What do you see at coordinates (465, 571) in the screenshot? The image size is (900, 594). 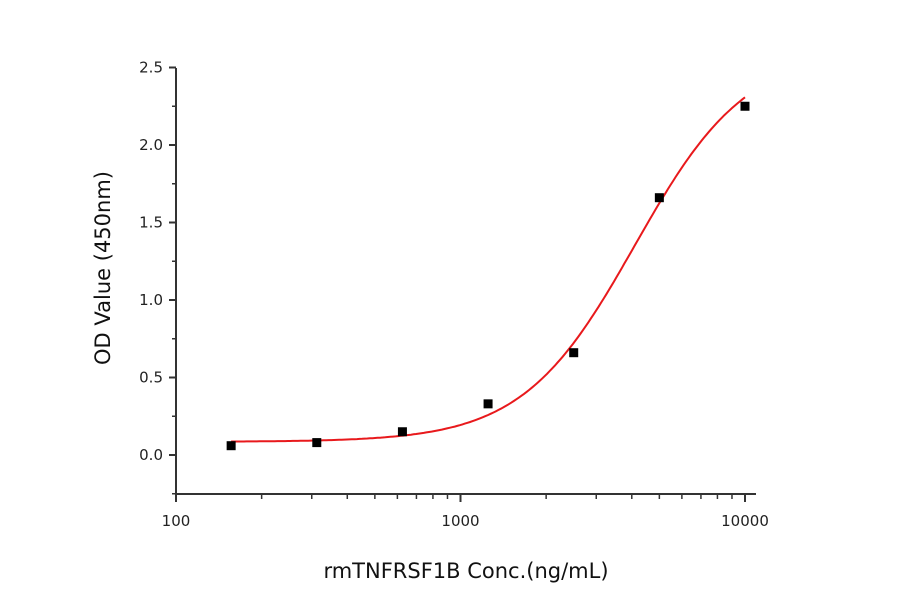 I see `x-axis-title: rmTNFRSF1B Conc.(ng/mL)` at bounding box center [465, 571].